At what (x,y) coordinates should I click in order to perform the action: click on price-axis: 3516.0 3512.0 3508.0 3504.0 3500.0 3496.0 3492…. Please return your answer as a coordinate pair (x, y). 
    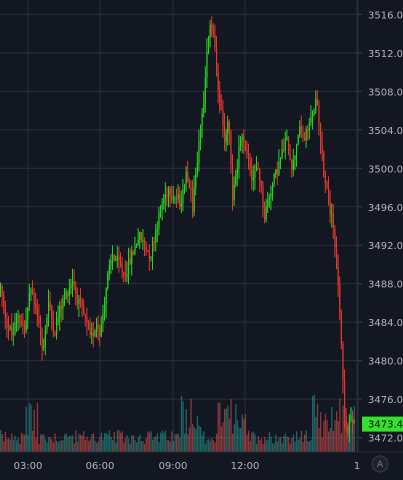
    Looking at the image, I should click on (380, 227).